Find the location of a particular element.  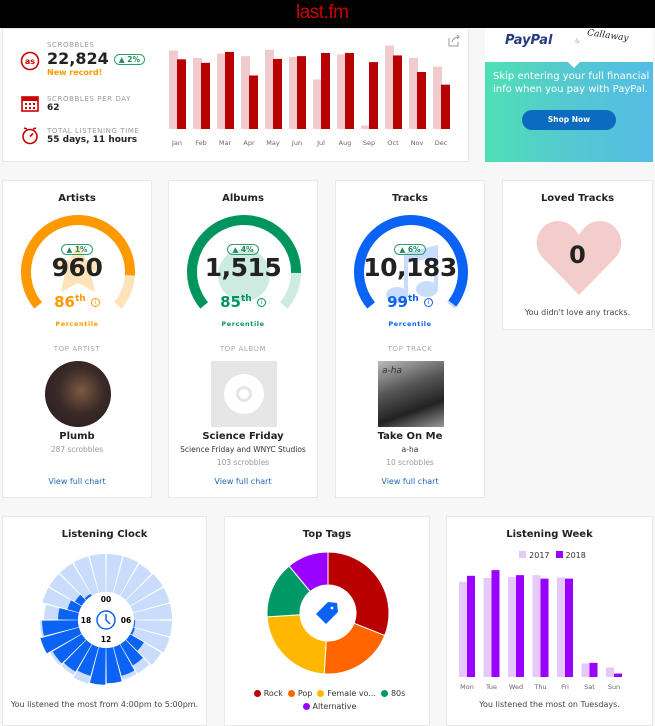

month-bar-apr-current is located at coordinates (253, 102).